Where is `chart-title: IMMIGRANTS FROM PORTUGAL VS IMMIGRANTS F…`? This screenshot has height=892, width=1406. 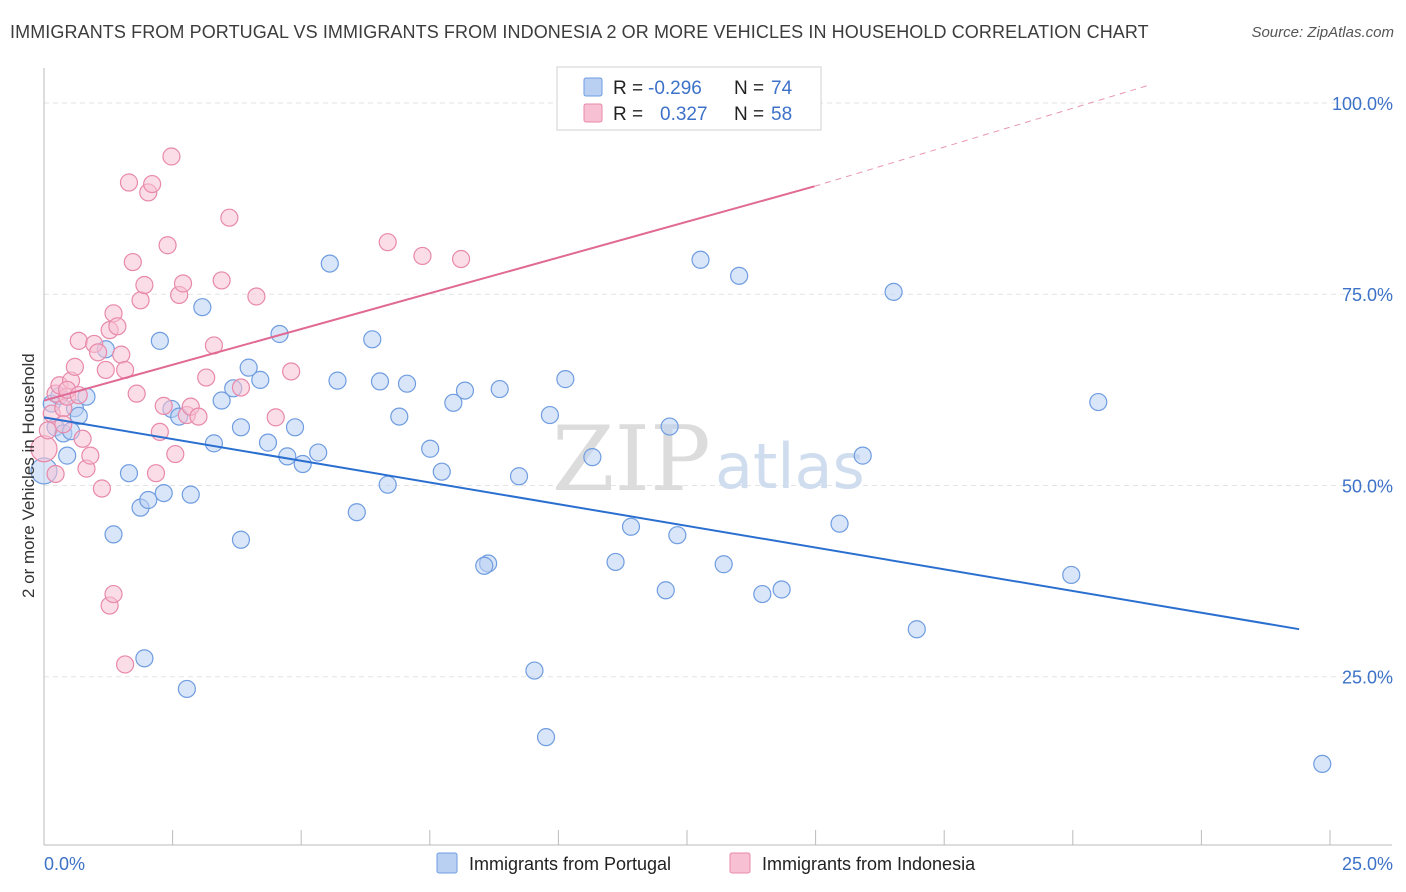
chart-title: IMMIGRANTS FROM PORTUGAL VS IMMIGRANTS F… is located at coordinates (579, 32).